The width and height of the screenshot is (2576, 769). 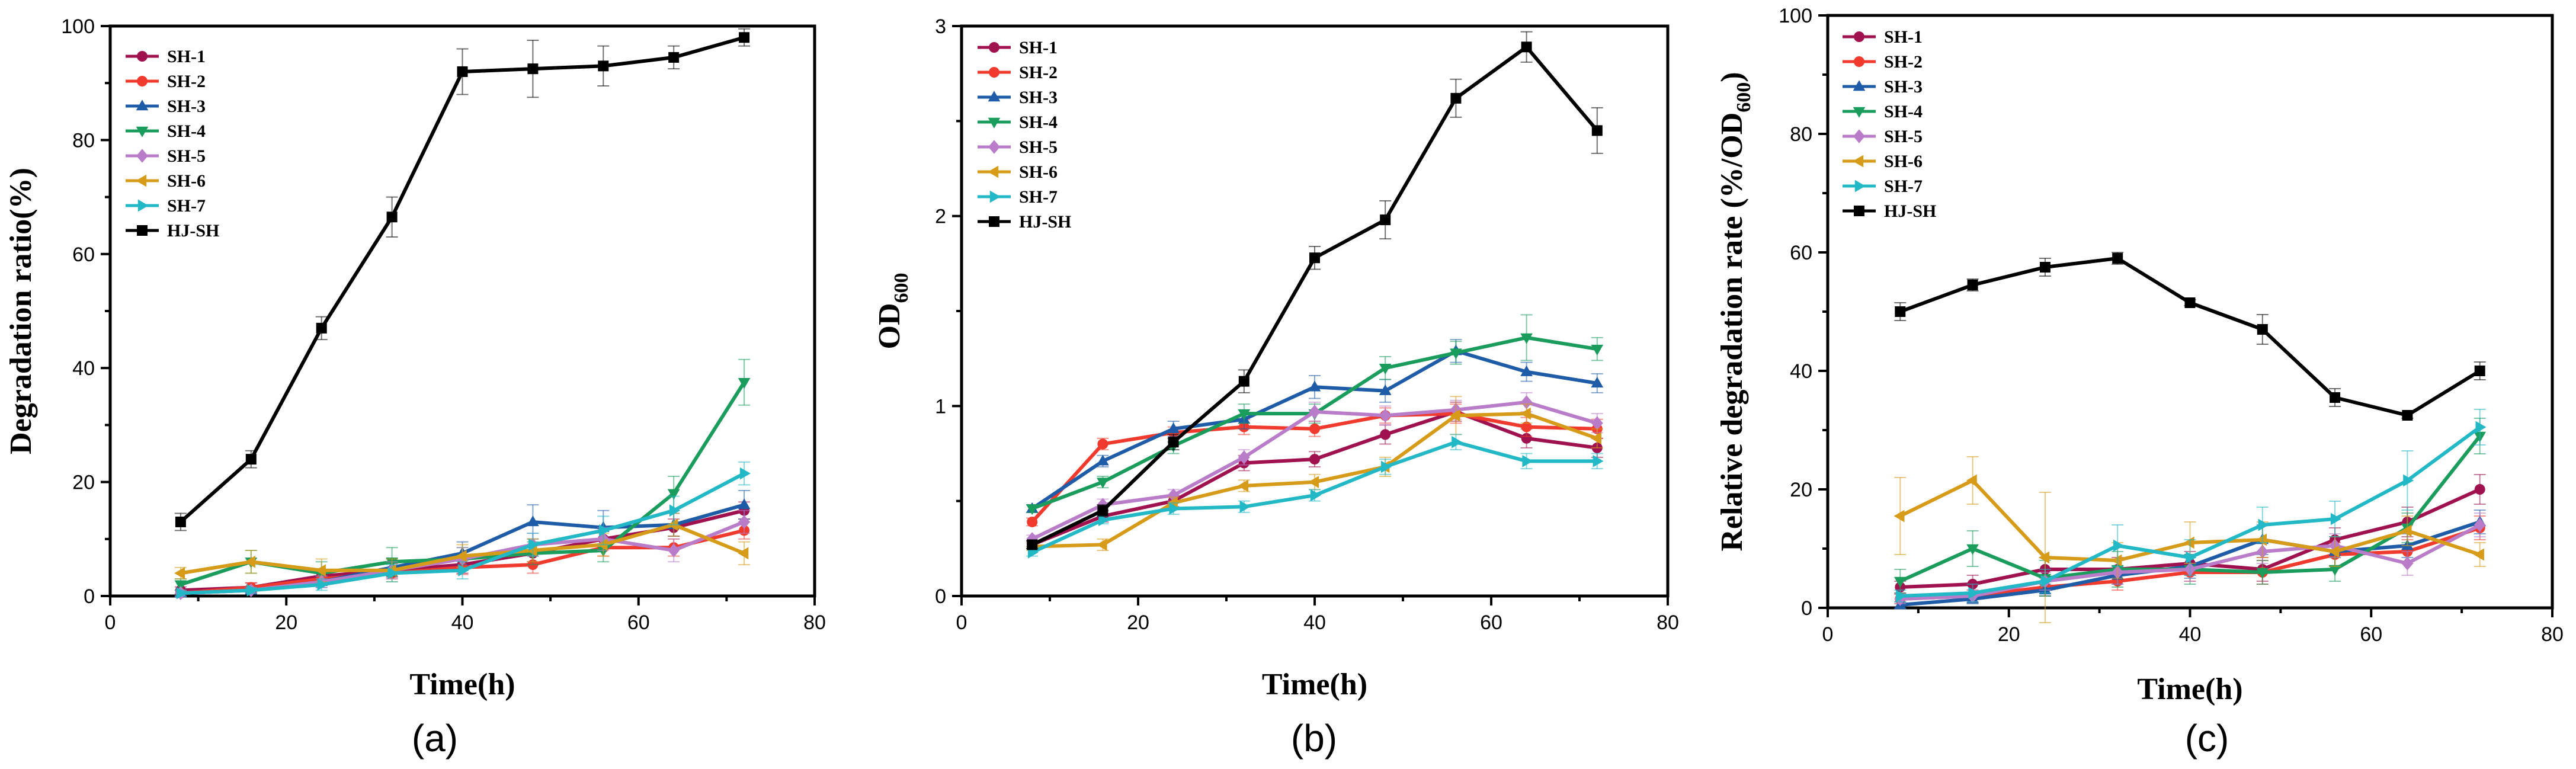 What do you see at coordinates (2009, 634) in the screenshot?
I see `x-tick-label: 20` at bounding box center [2009, 634].